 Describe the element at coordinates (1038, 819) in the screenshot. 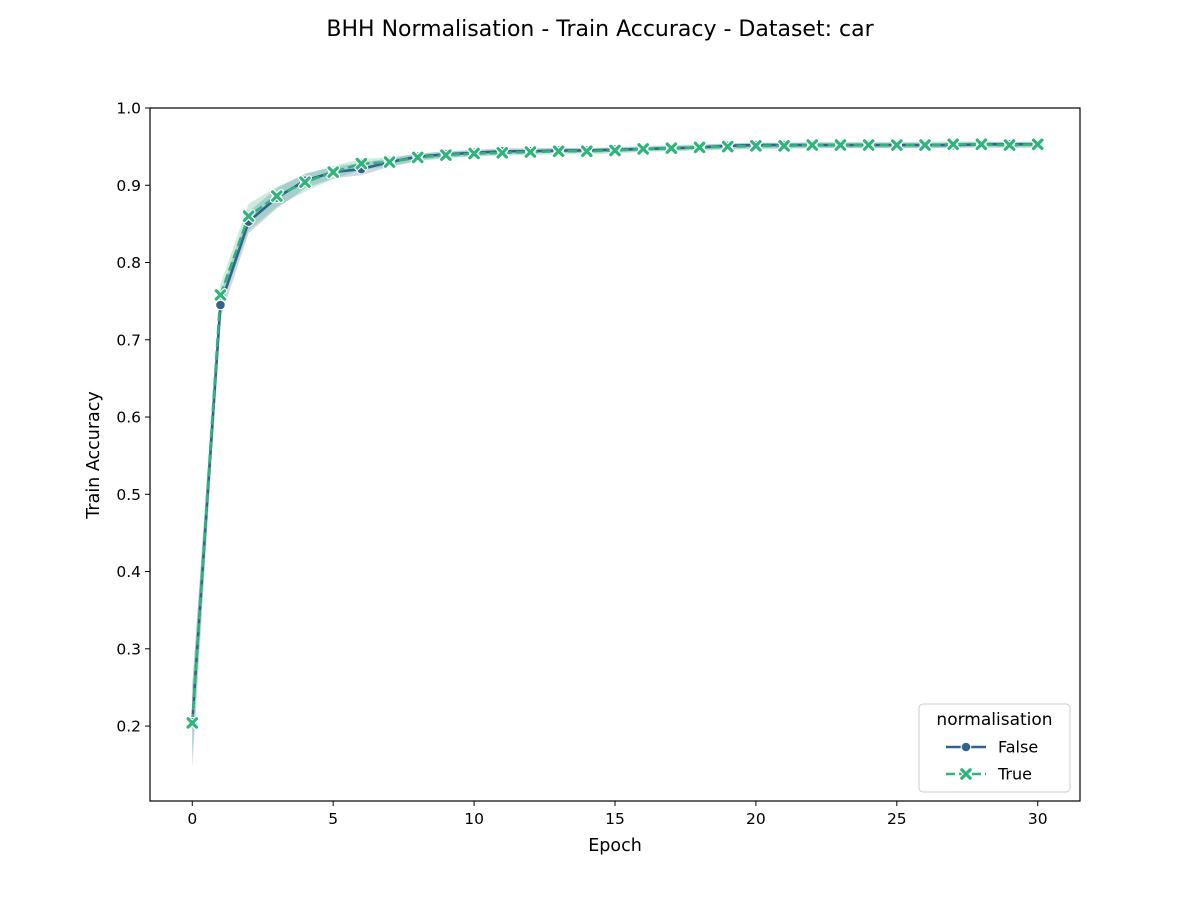

I see `x-tick-label: 30` at that location.